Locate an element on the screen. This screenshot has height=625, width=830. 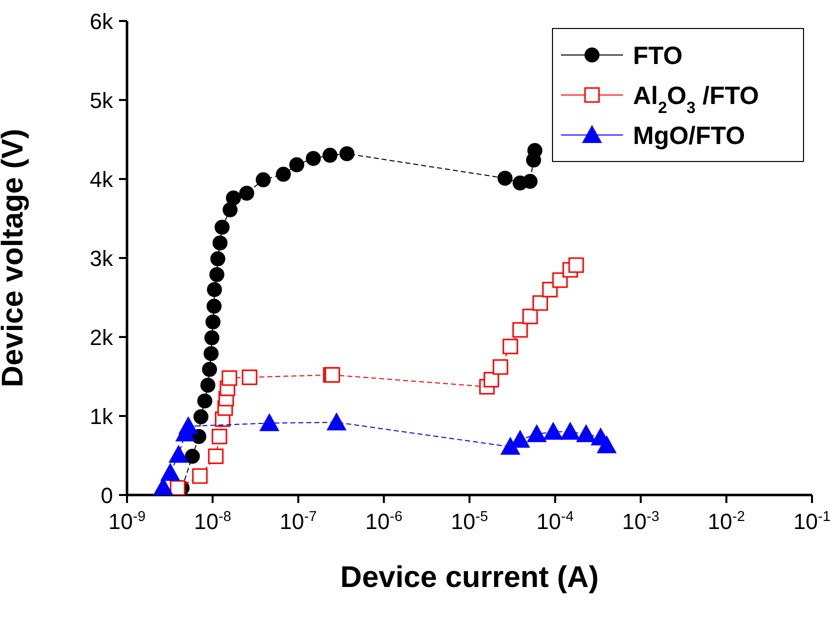
x-axis-title: Device current (A) is located at coordinates (469, 577).